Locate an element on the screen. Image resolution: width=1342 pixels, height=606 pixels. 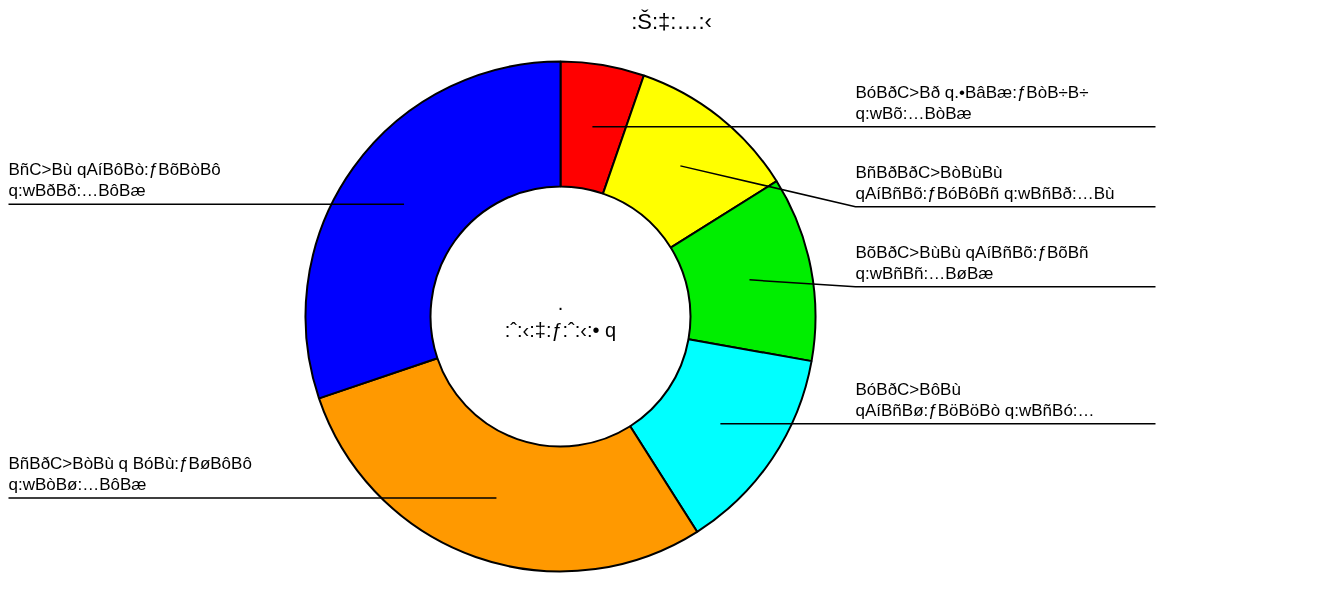
text: . :ˆ:‹:‡:ƒ:ˆ:‹:• q is located at coordinates (560, 316).